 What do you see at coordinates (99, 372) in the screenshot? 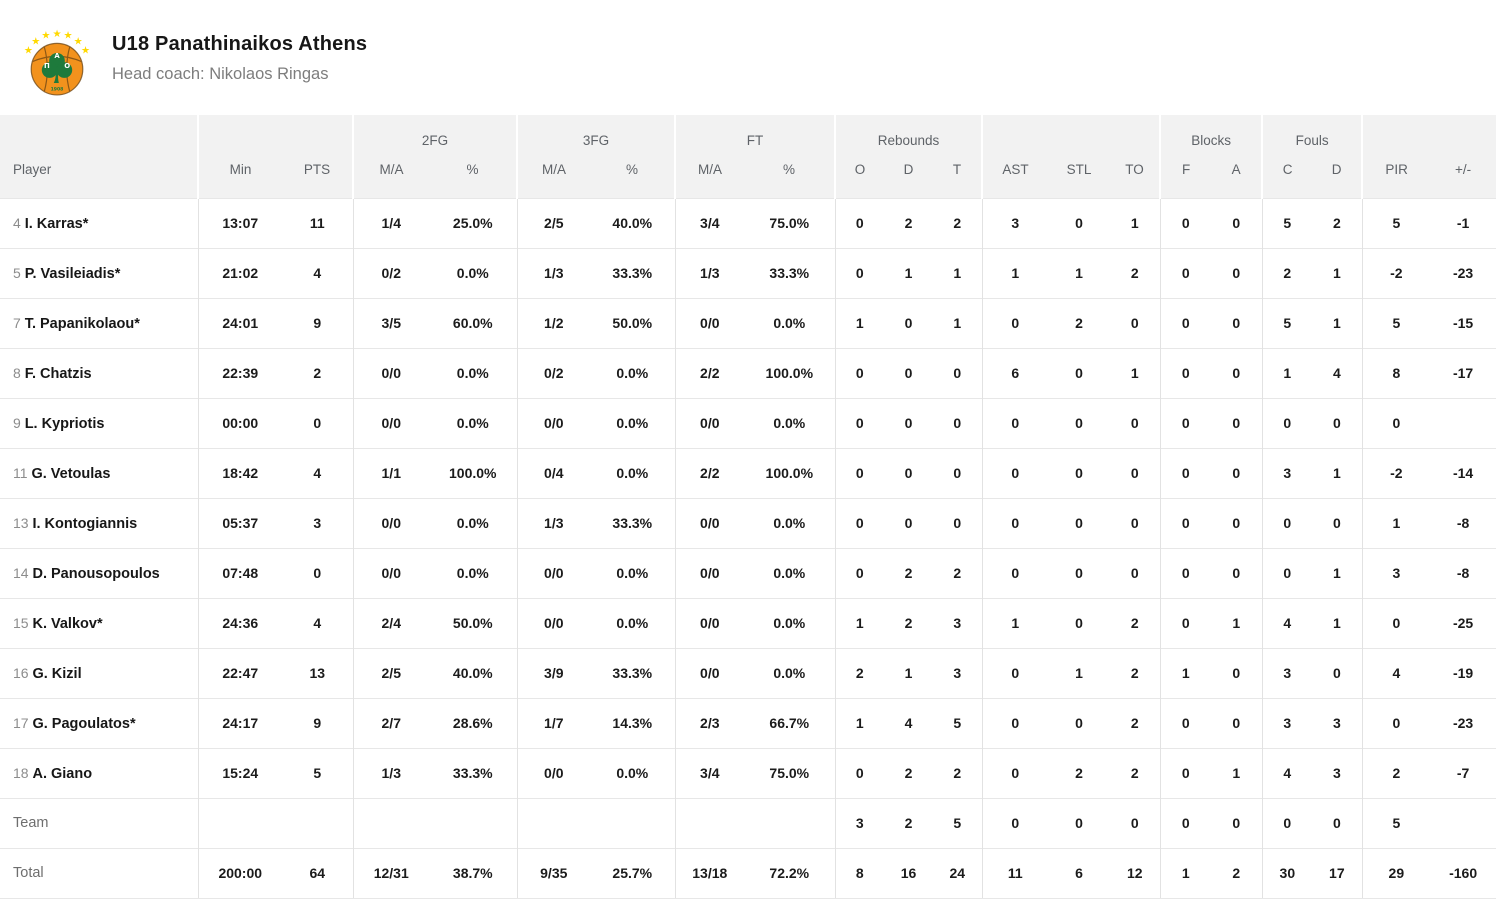
I see `player-cell: 8 F. Chatzis` at bounding box center [99, 372].